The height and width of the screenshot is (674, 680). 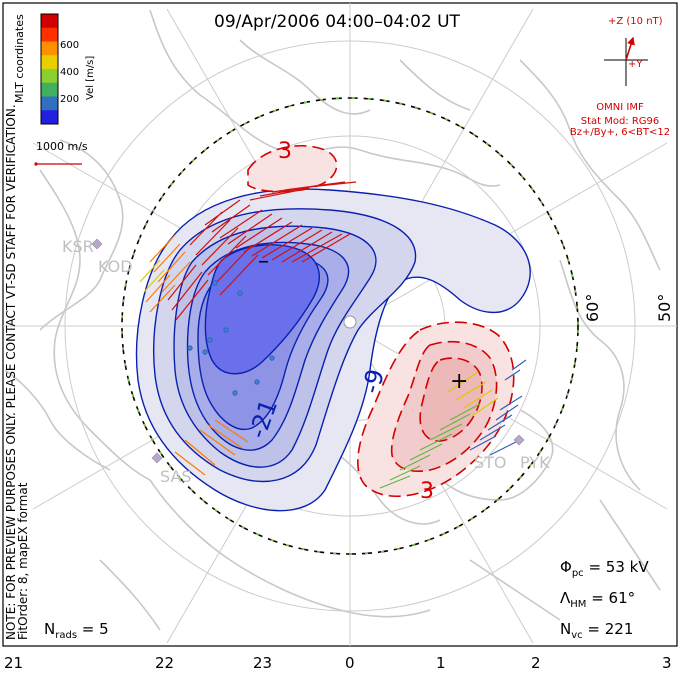 I want to click on imf-model: Stat Mod: RG96, so click(x=620, y=121).